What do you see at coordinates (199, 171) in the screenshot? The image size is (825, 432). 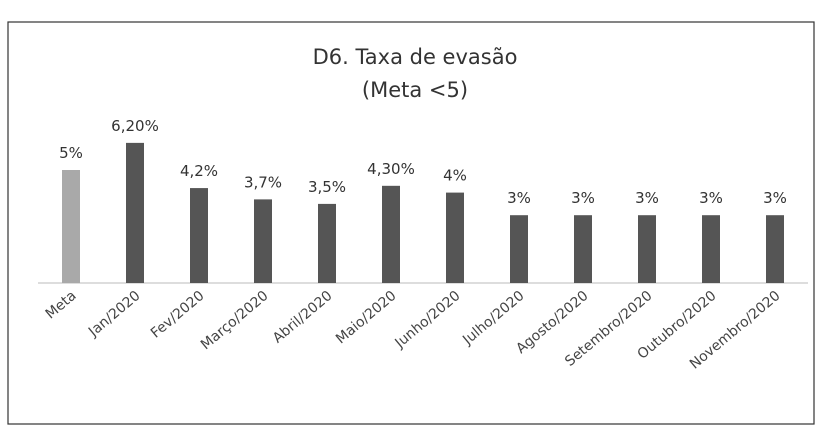 I see `value-label: 4,2%` at bounding box center [199, 171].